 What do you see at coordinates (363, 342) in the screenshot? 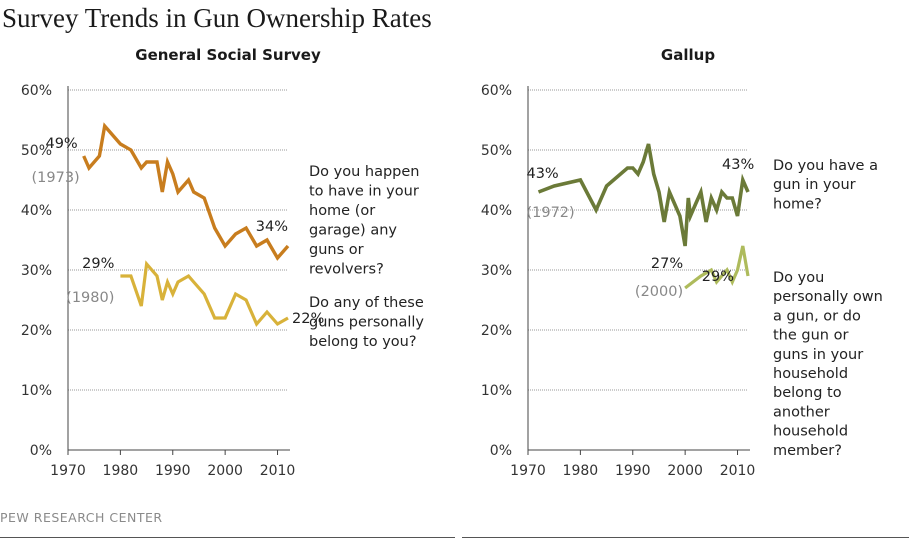
I see `question-text-line: belong to you?` at bounding box center [363, 342].